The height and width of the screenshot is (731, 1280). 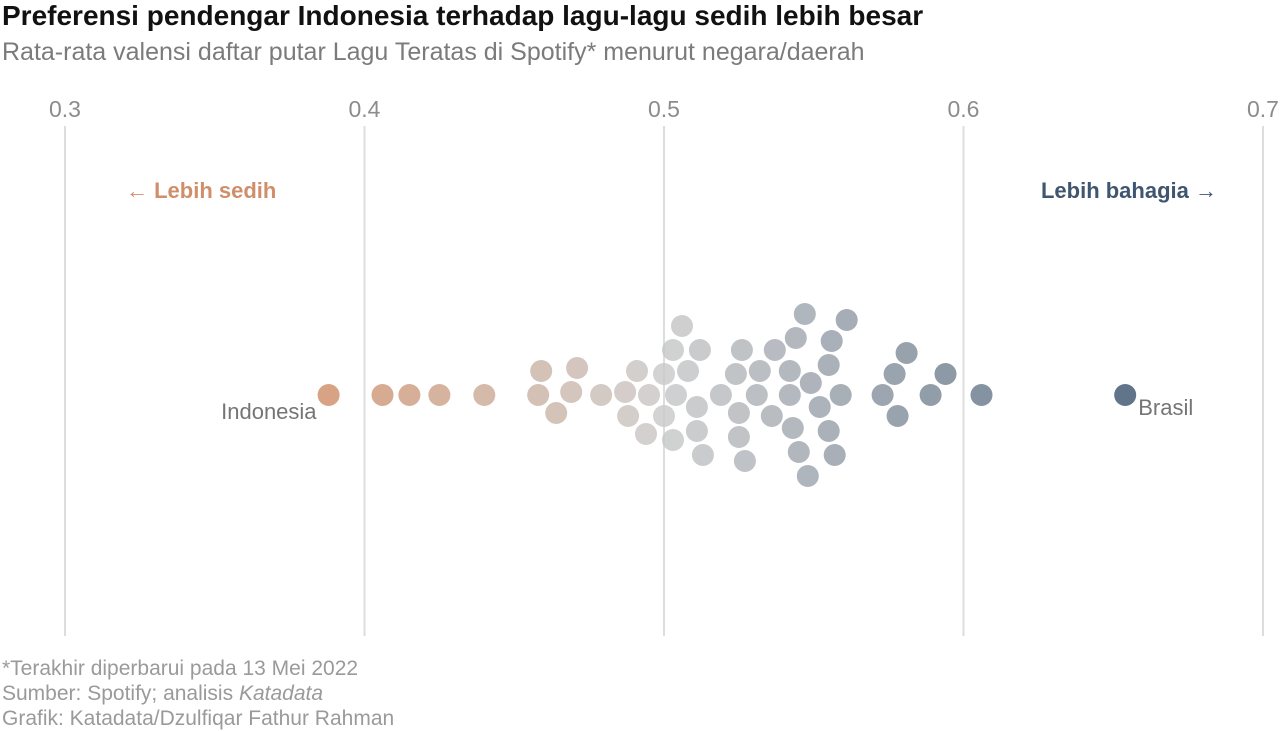 What do you see at coordinates (120, 693) in the screenshot?
I see `footer-source-prefix: Sumber: Spotify; analisis` at bounding box center [120, 693].